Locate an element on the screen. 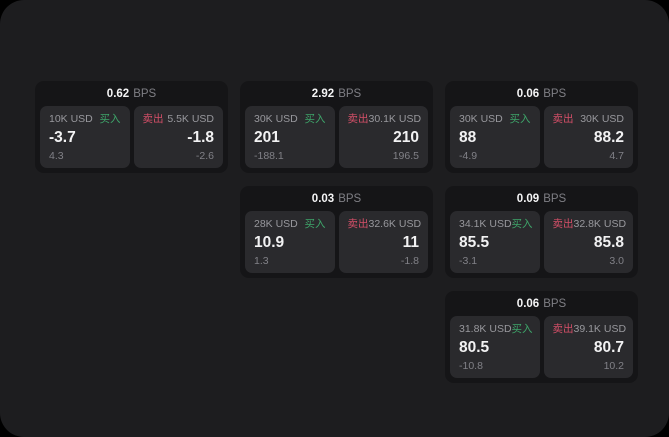  buy-pane: 30K USD 买入 88 -4.9 is located at coordinates (495, 137).